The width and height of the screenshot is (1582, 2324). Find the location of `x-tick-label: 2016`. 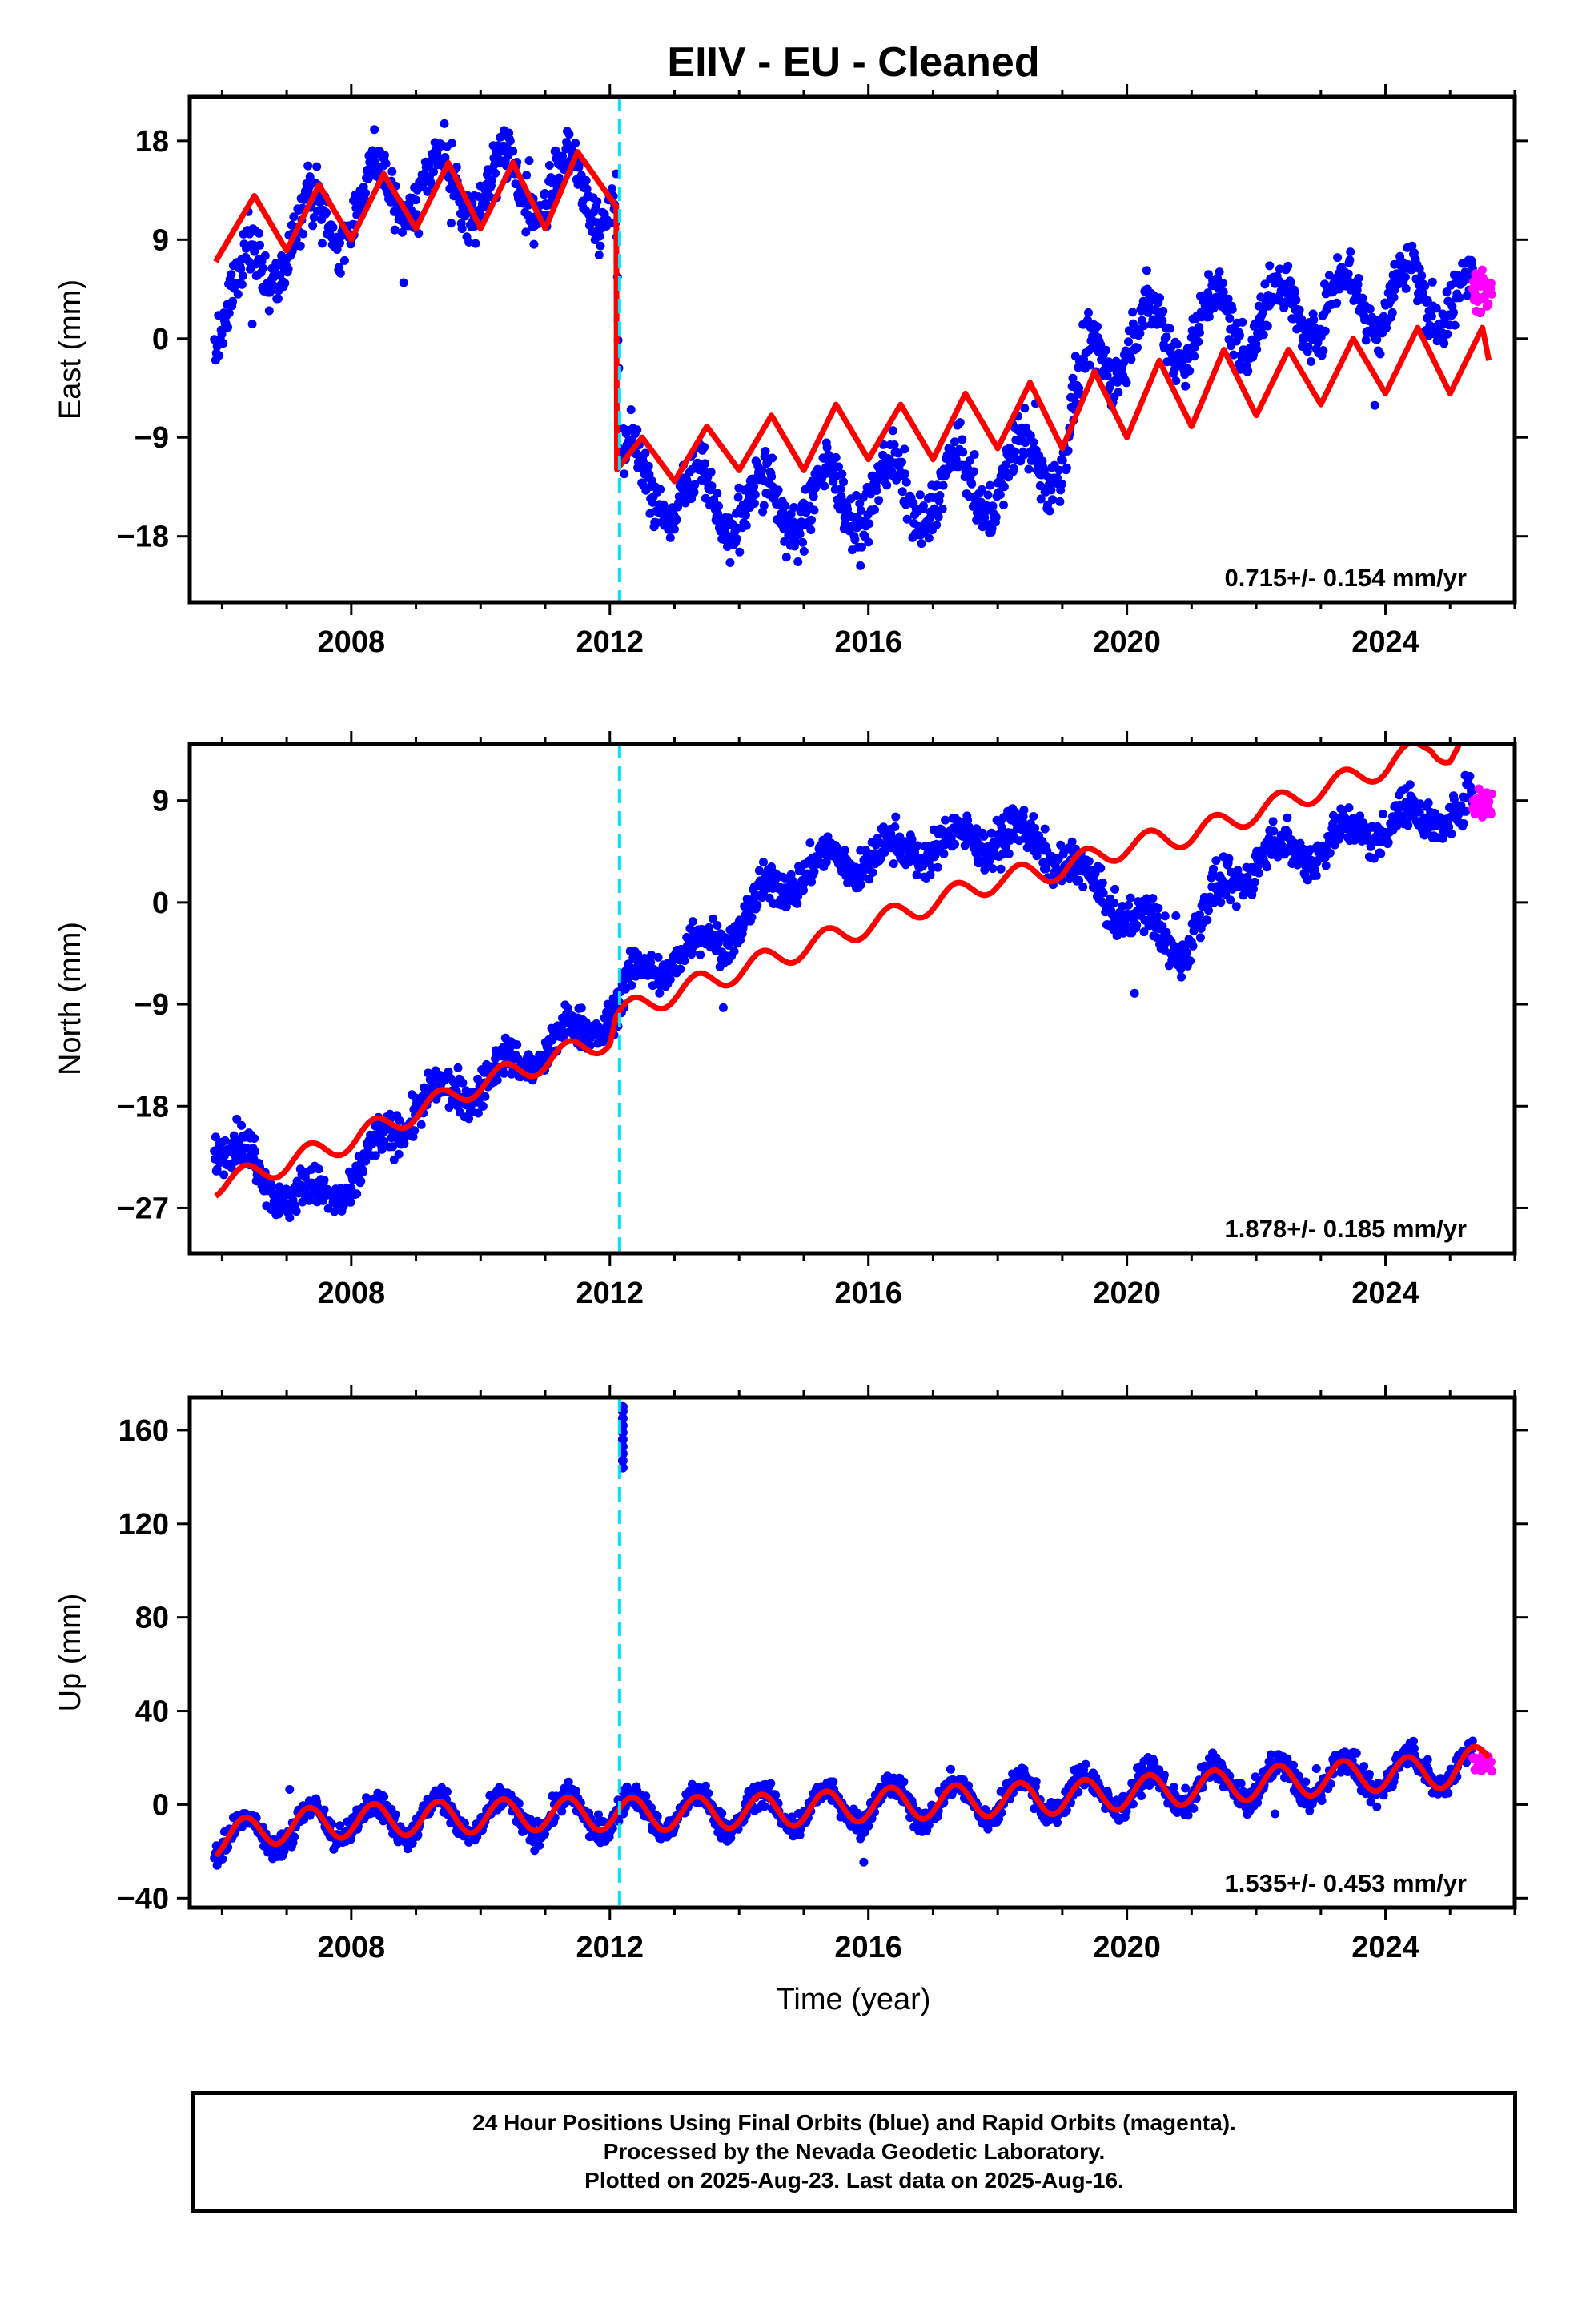

x-tick-label: 2016 is located at coordinates (868, 642).